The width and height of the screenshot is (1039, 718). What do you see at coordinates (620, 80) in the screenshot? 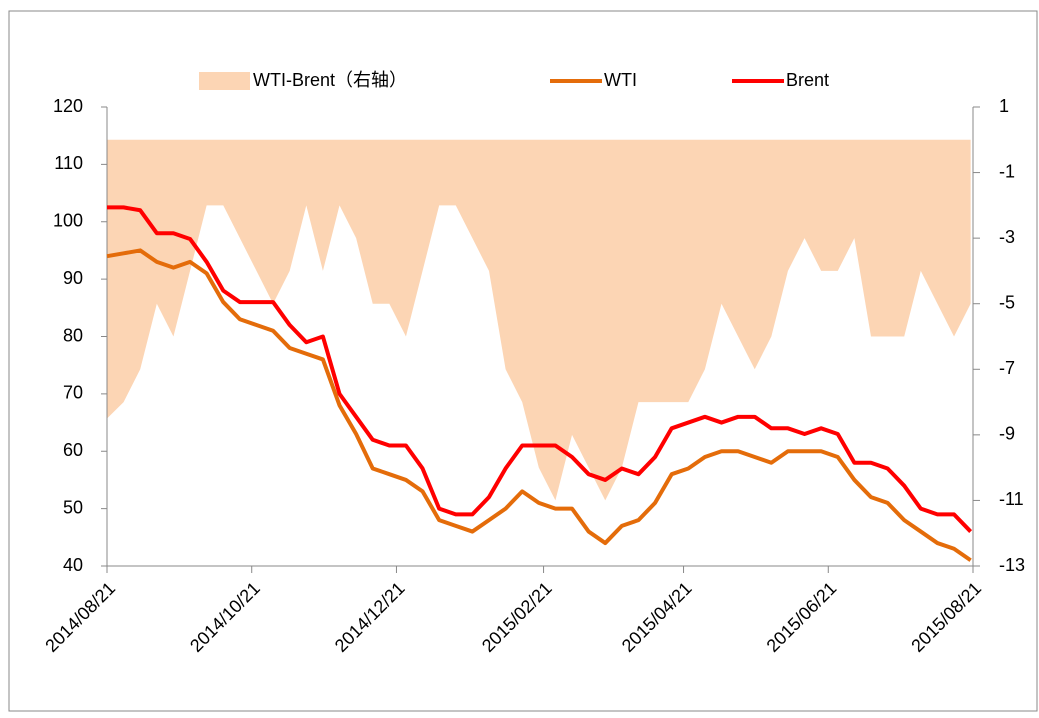
I see `legend-label: WTI` at bounding box center [620, 80].